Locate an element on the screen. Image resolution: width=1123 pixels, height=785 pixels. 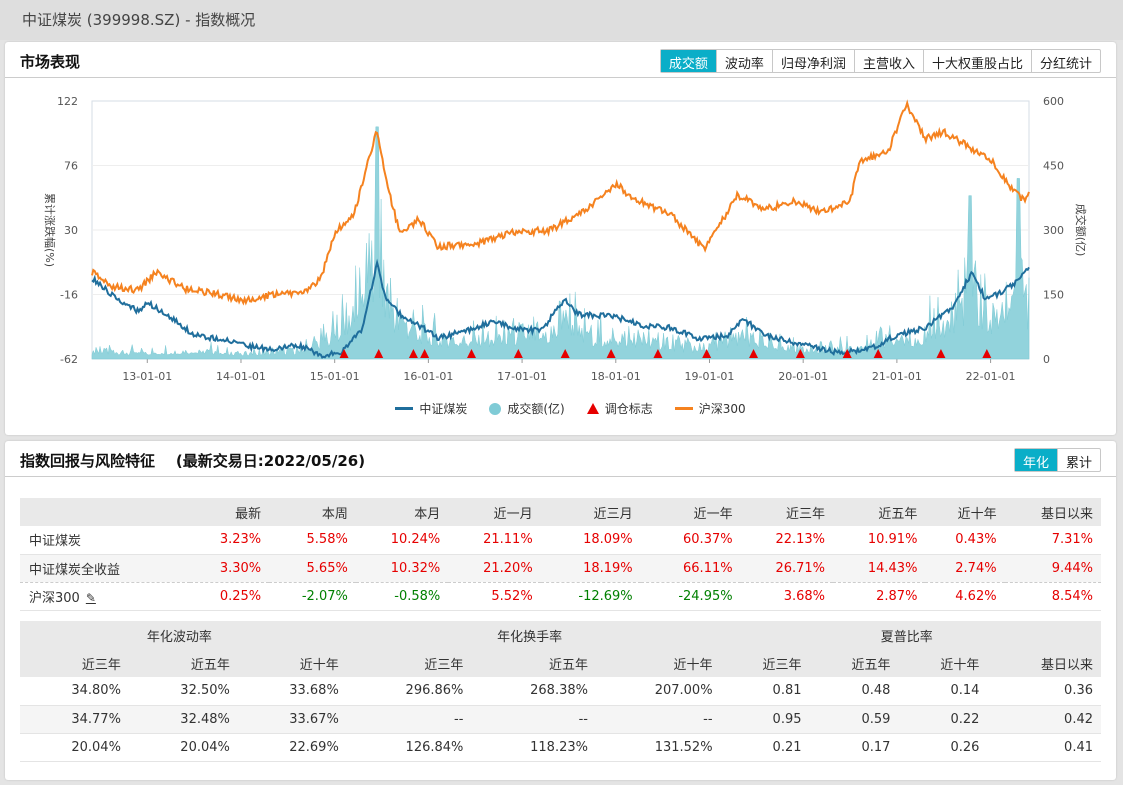
risk-value: 0.81 is located at coordinates (765, 691).